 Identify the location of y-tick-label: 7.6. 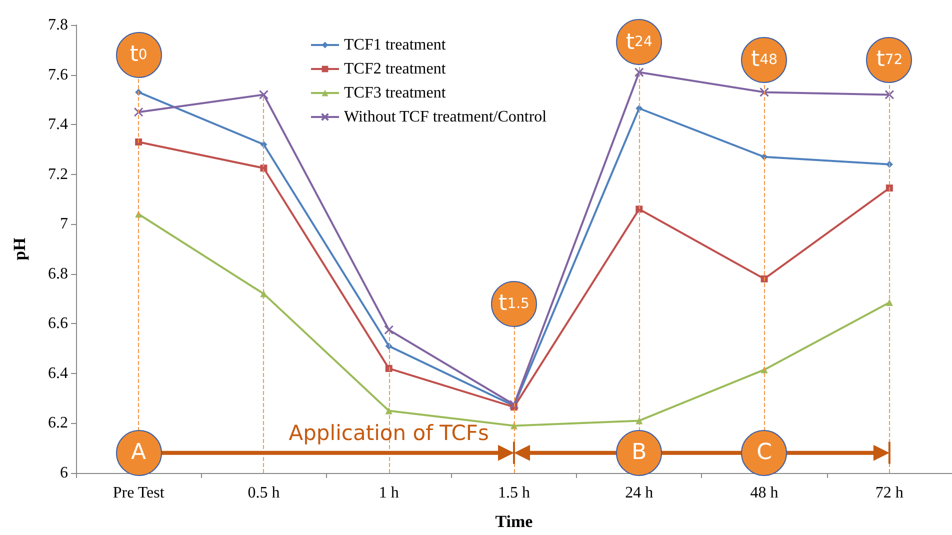
(58, 75).